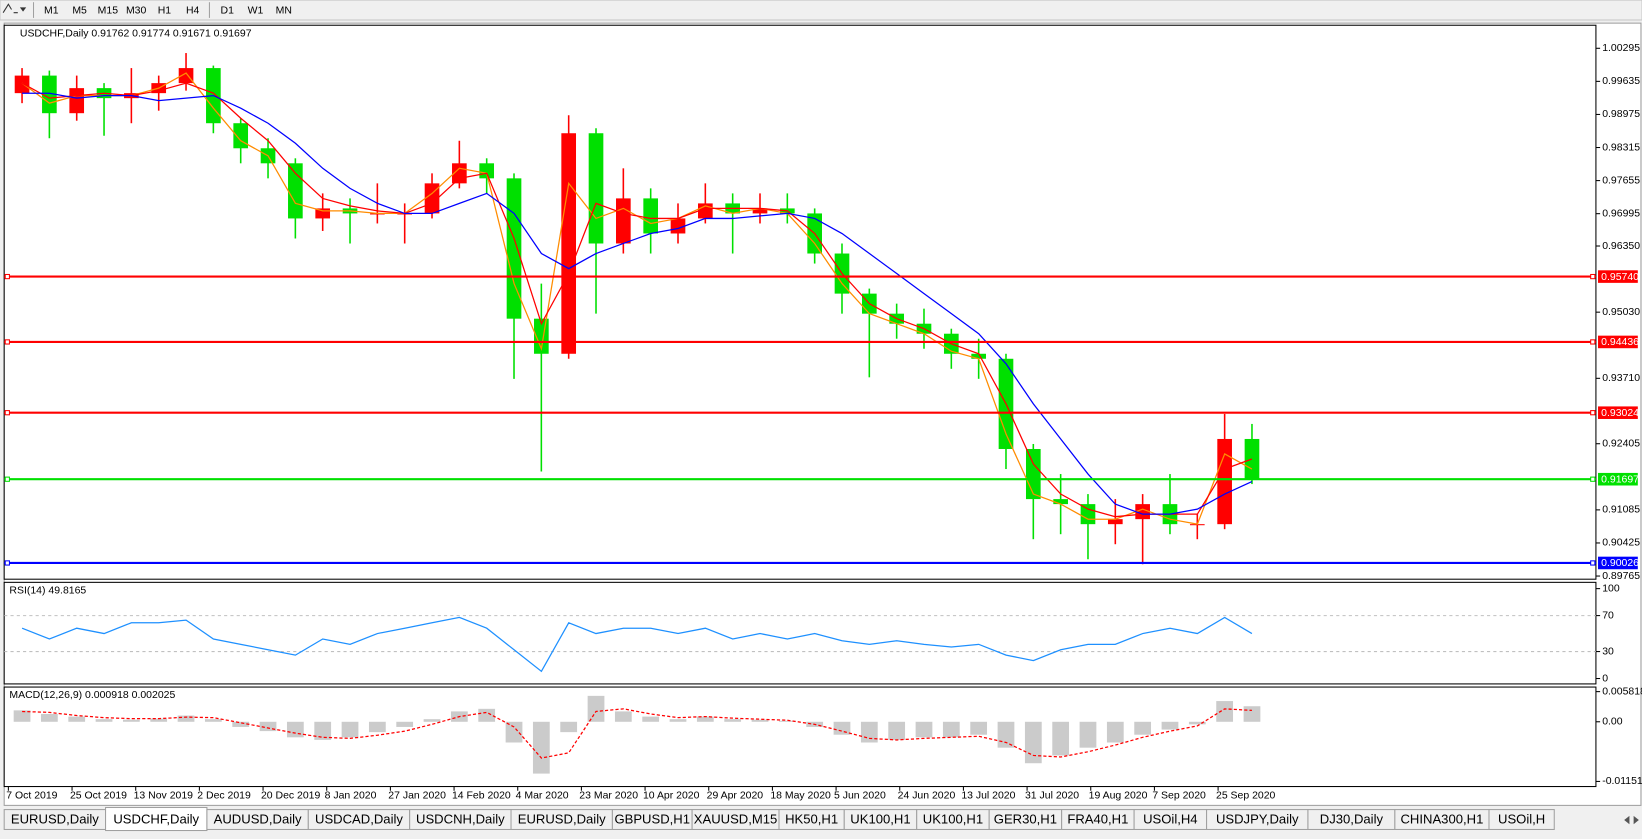 Image resolution: width=1642 pixels, height=839 pixels. Describe the element at coordinates (10, 8) in the screenshot. I see `toolbar-icon` at that location.